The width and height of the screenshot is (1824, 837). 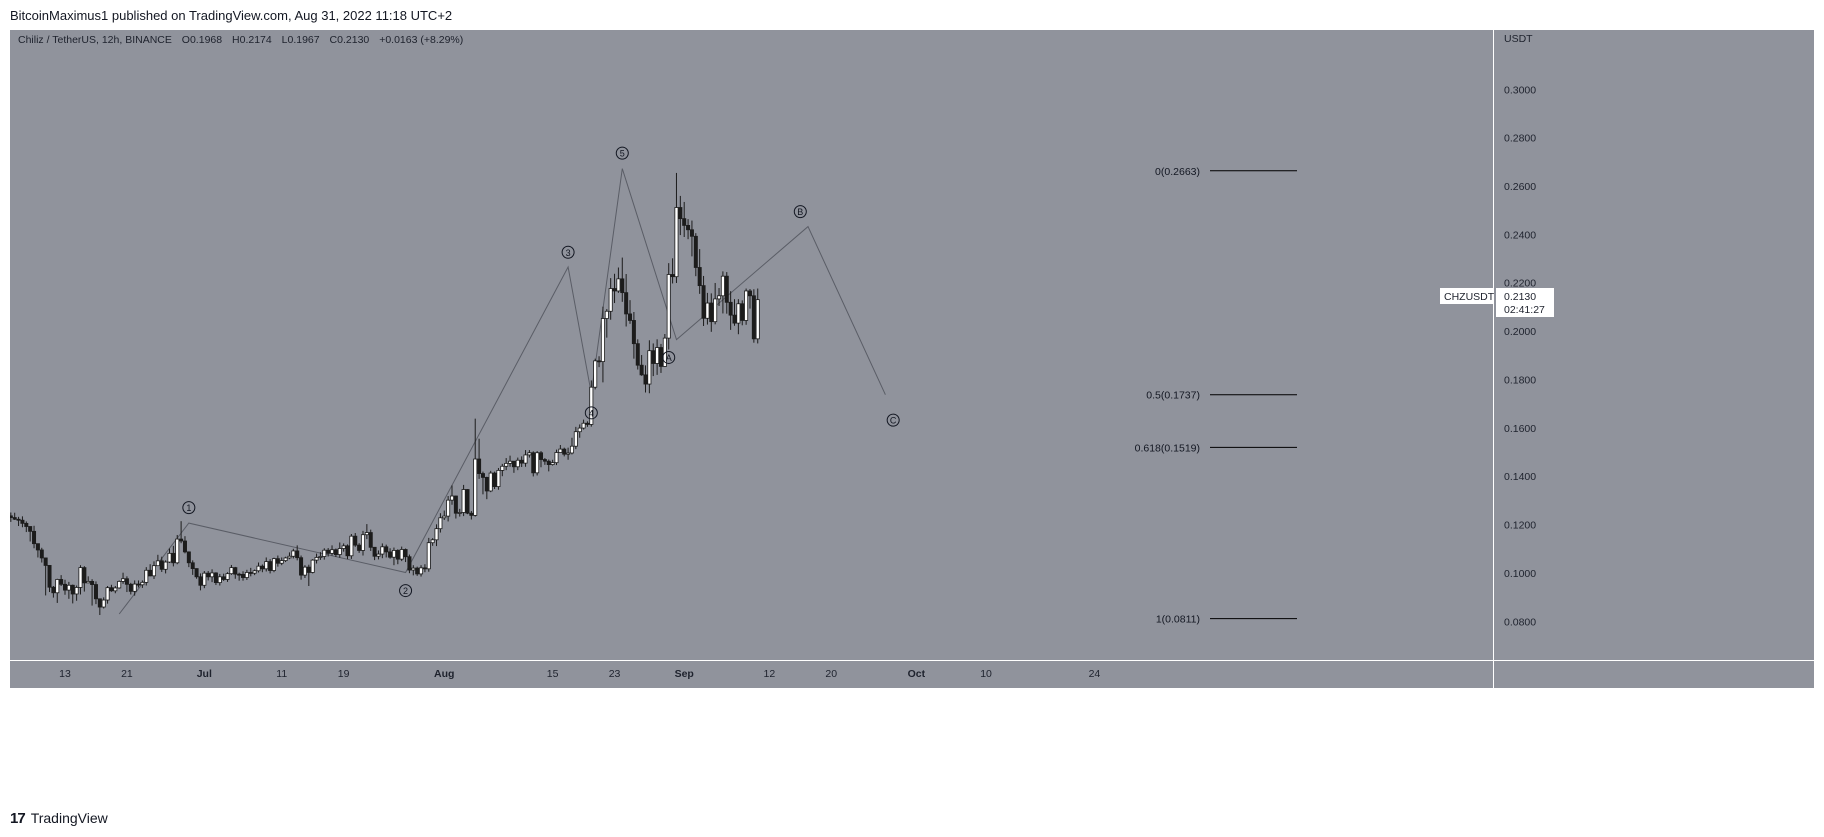 What do you see at coordinates (622, 154) in the screenshot?
I see `wave-label-text: 5` at bounding box center [622, 154].